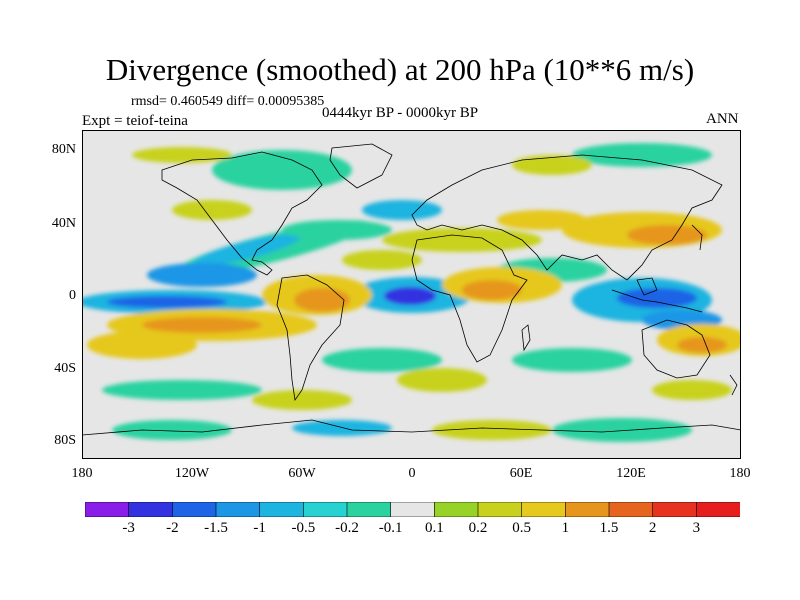 This screenshot has width=800, height=600. I want to click on coastline-indonesia, so click(657, 301).